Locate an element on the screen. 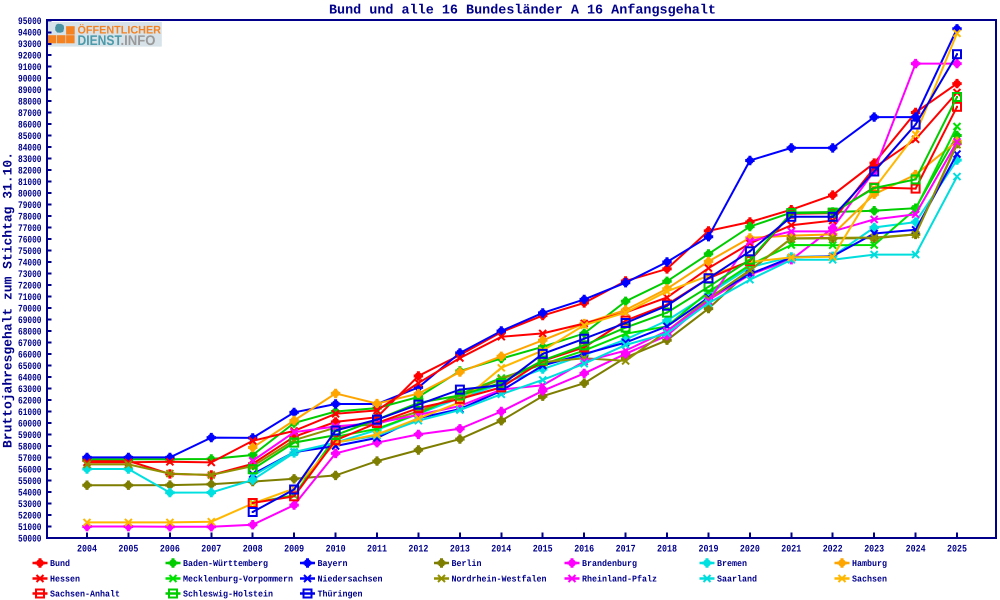  svg-text: 2014 is located at coordinates (501, 550).